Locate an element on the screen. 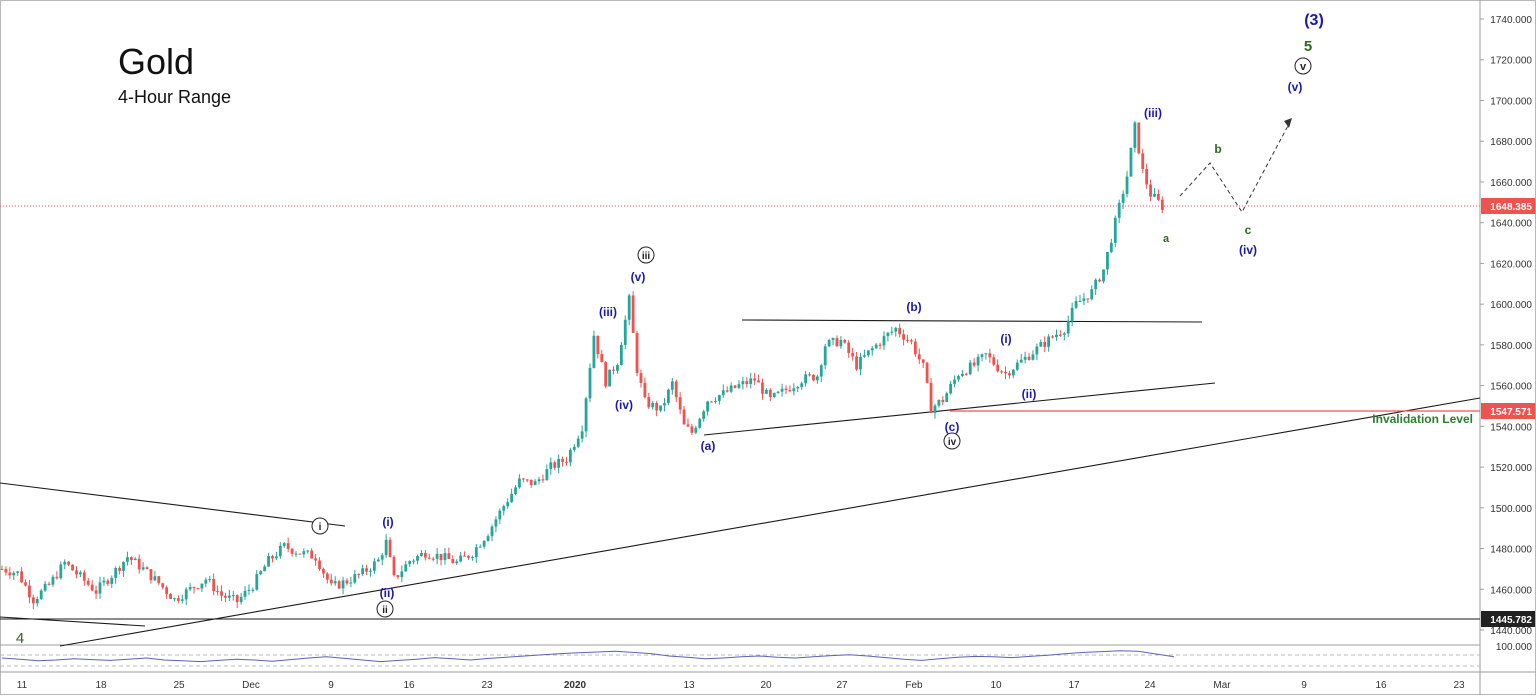 The width and height of the screenshot is (1536, 700). wave-label-iv-paren: (iv) is located at coordinates (1248, 250).